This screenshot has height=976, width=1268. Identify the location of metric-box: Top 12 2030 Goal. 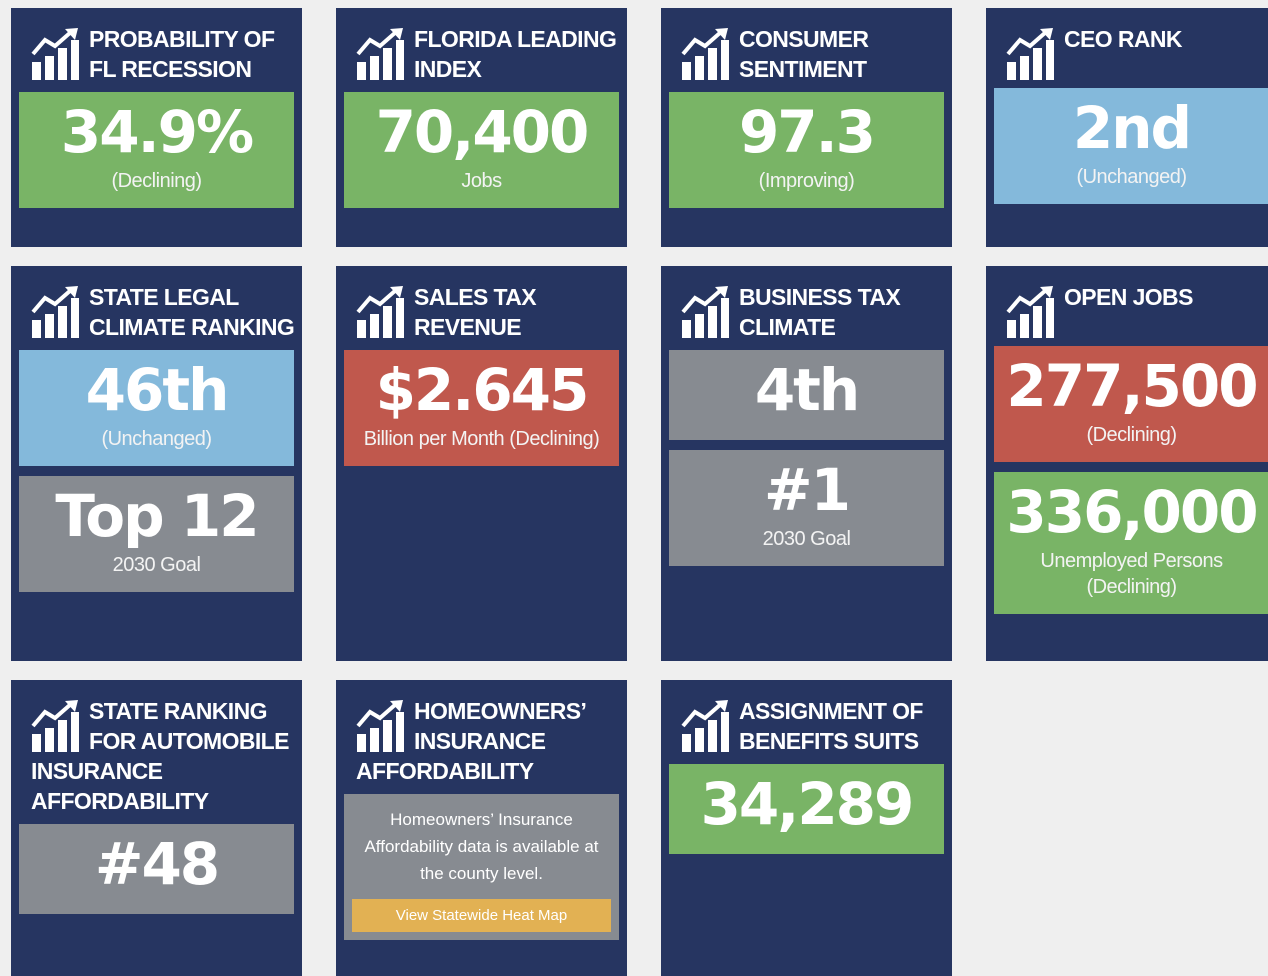
(156, 534).